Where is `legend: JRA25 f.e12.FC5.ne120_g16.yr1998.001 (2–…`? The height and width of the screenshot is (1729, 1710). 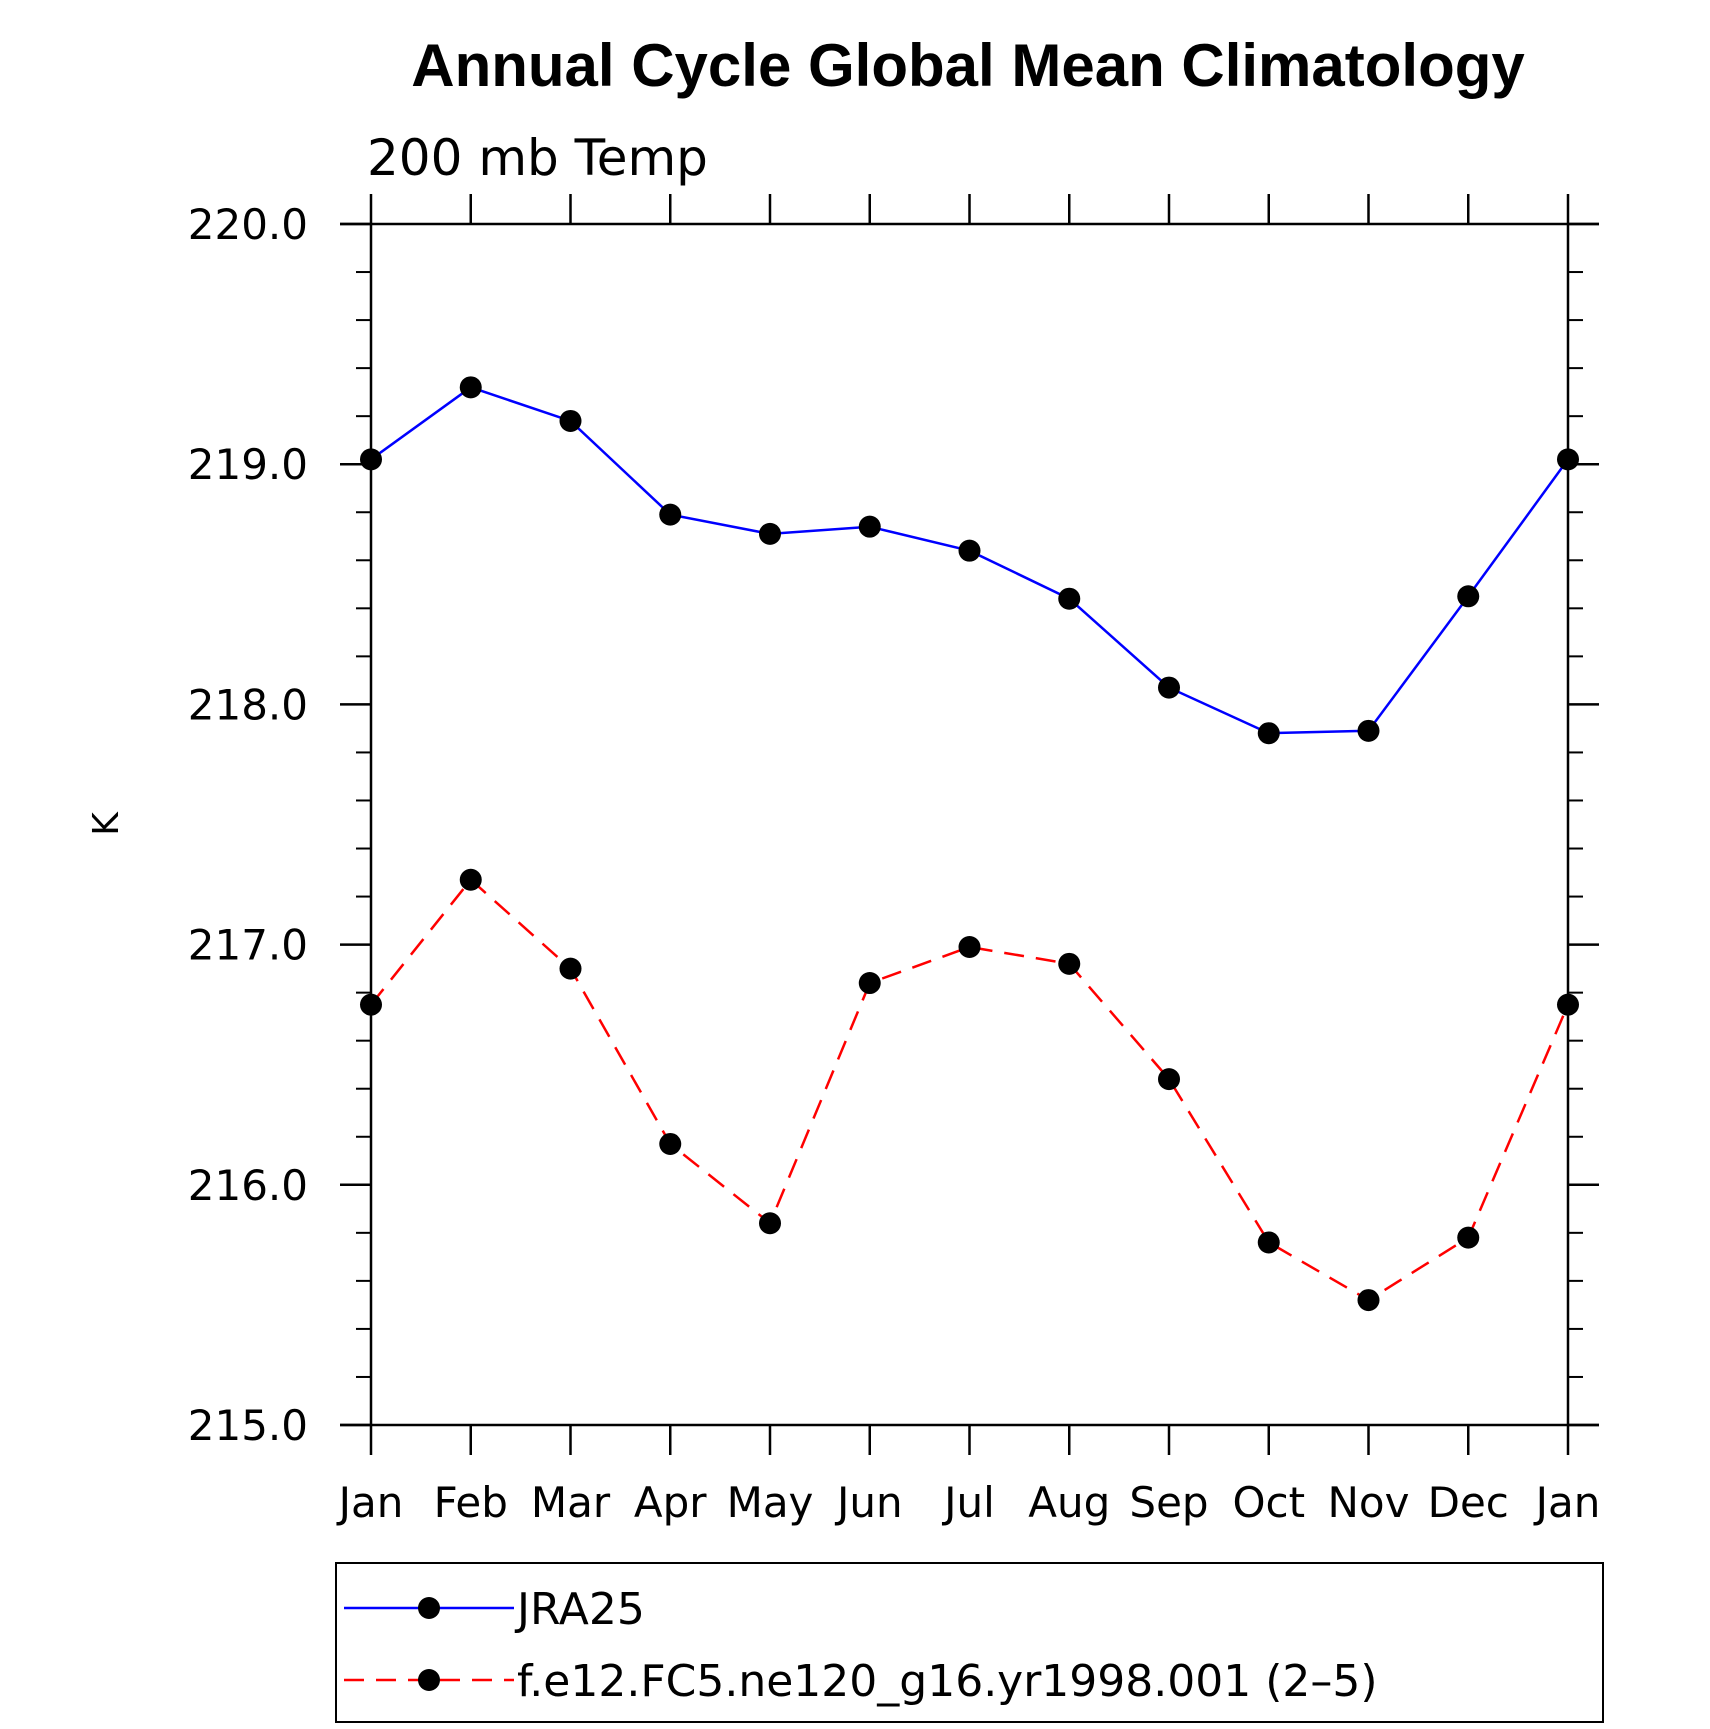
legend: JRA25 f.e12.FC5.ne120_g16.yr1998.001 (2–… is located at coordinates (969, 1642).